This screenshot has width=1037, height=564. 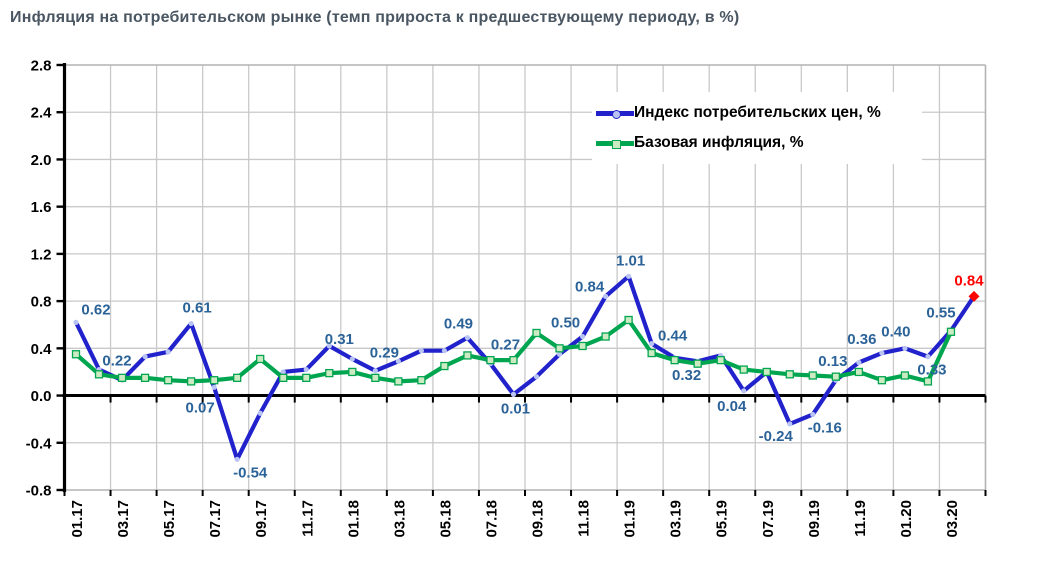 I want to click on x-tick-label: 05.18, so click(x=445, y=519).